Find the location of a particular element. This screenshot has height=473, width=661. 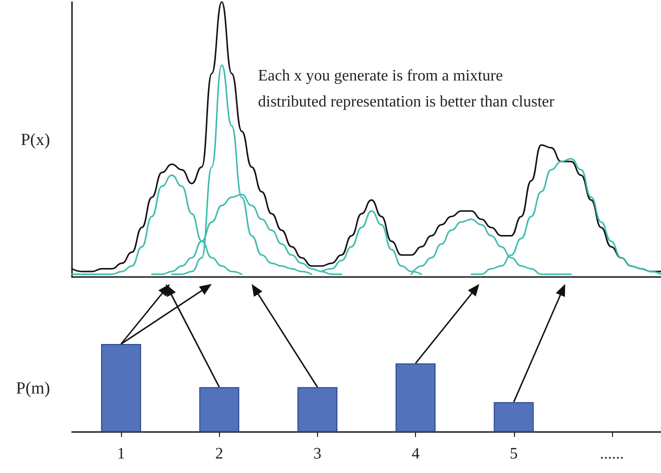

y-axis-title: P(m) is located at coordinates (33, 388).